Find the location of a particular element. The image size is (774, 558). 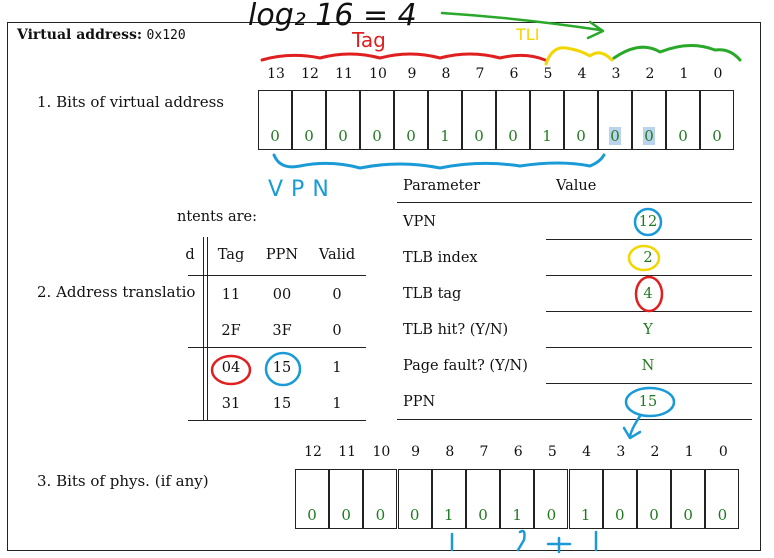

tlb-ppn-circle is located at coordinates (283, 369).